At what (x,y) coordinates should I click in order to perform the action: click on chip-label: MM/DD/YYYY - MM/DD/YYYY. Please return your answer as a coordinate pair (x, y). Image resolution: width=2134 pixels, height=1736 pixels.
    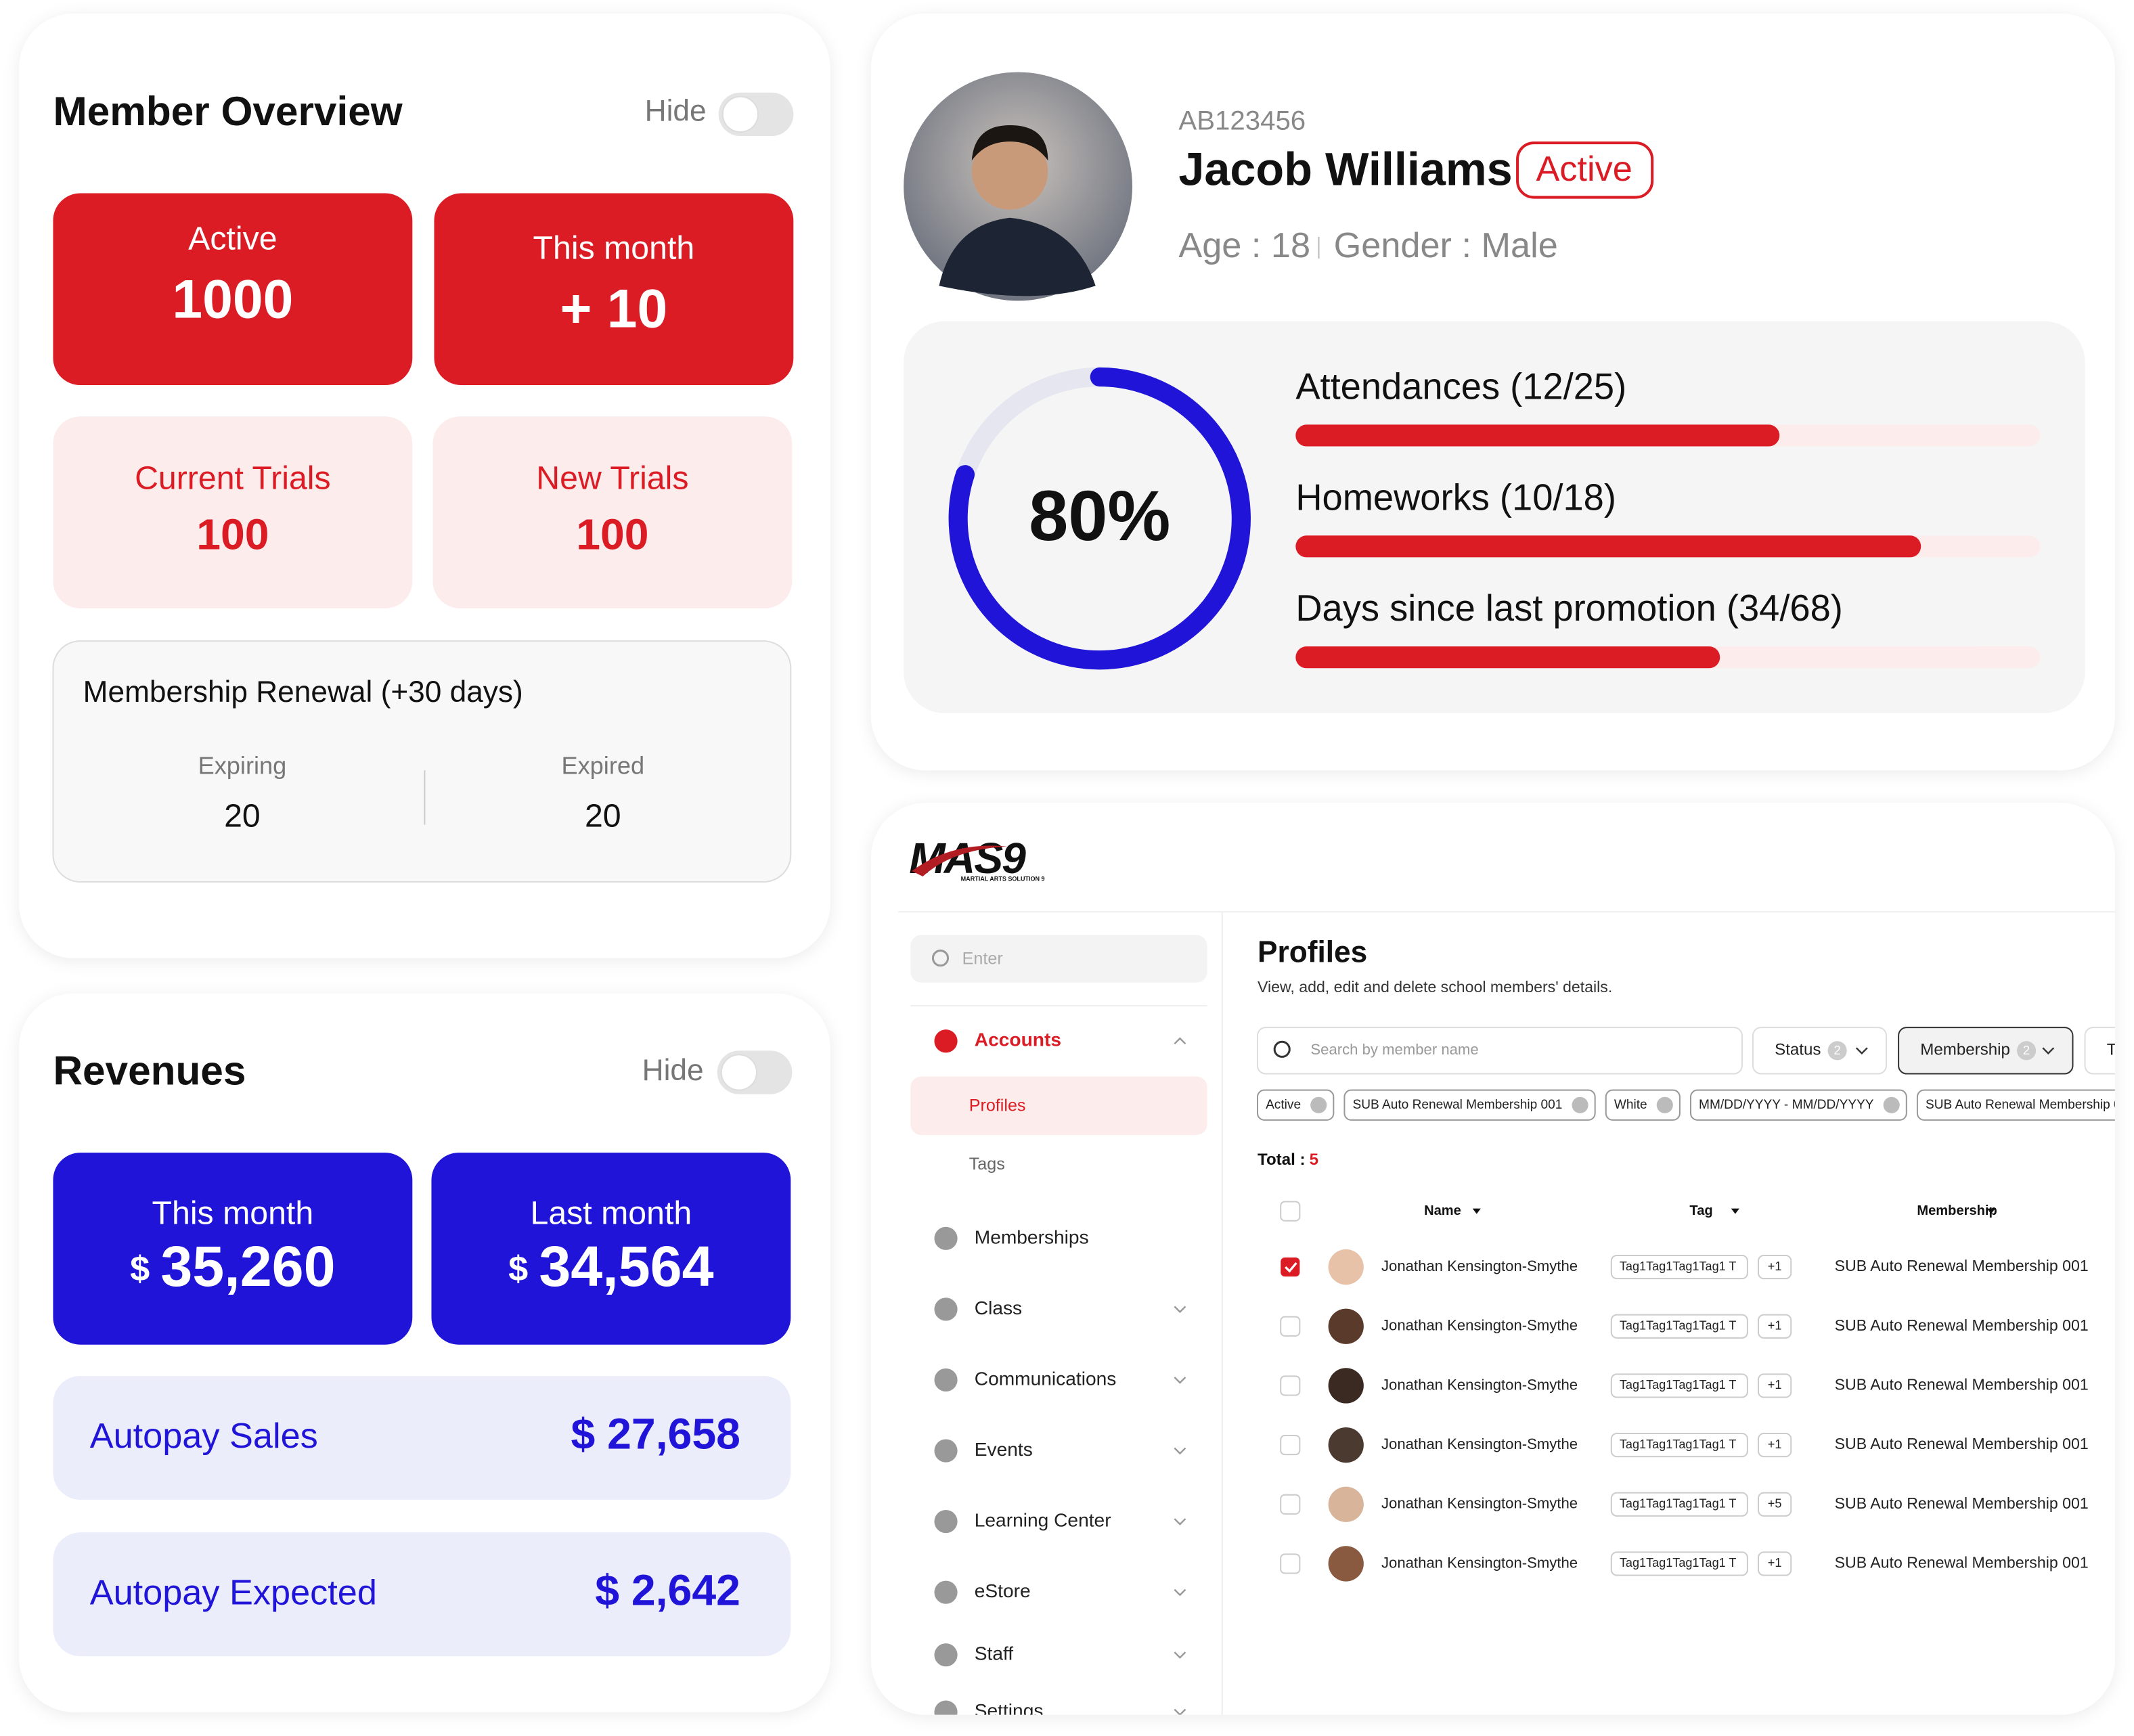
    Looking at the image, I should click on (1787, 1105).